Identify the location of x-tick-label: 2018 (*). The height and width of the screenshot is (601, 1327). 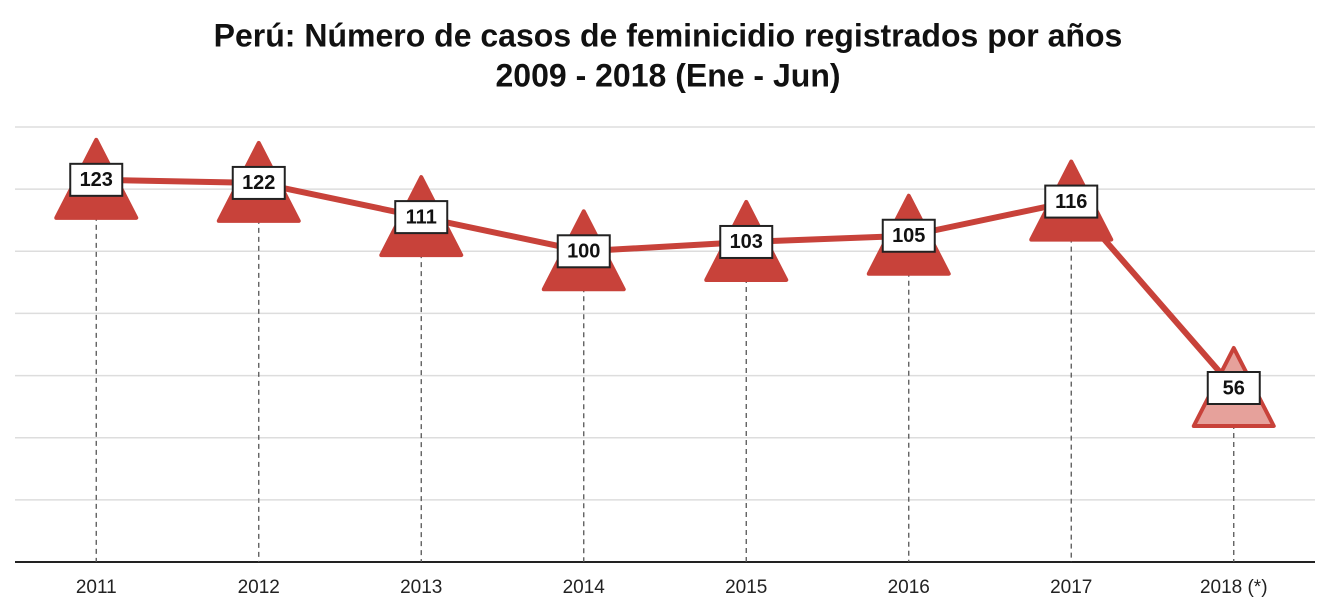
(1234, 587).